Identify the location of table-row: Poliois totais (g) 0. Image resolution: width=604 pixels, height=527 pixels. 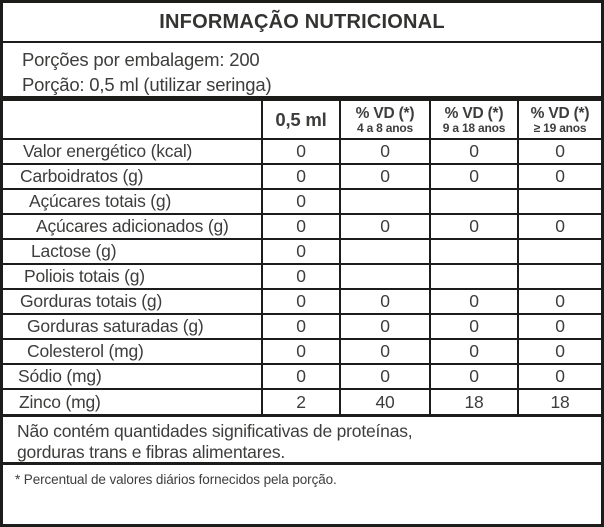
(302, 277).